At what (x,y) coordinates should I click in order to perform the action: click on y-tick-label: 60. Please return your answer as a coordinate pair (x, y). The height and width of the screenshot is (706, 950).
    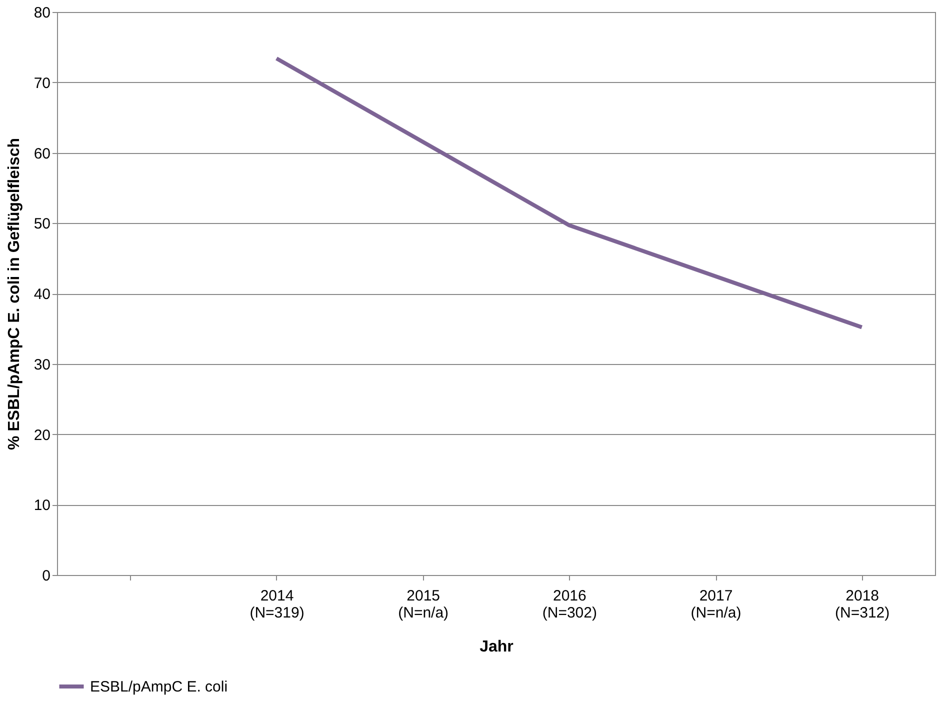
    Looking at the image, I should click on (42, 153).